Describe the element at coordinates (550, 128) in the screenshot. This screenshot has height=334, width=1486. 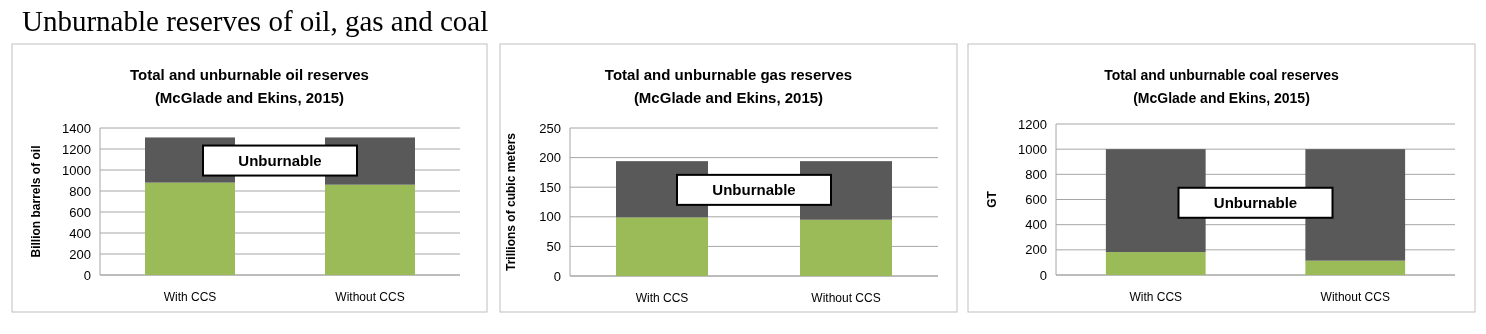
I see `y-tick-label: 250` at that location.